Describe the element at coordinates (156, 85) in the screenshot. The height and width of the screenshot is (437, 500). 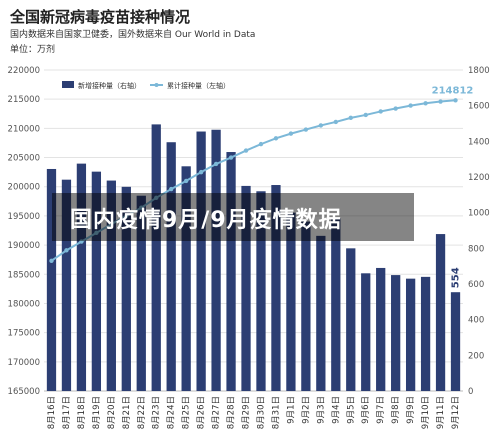
I see `legend-line-marker` at that location.